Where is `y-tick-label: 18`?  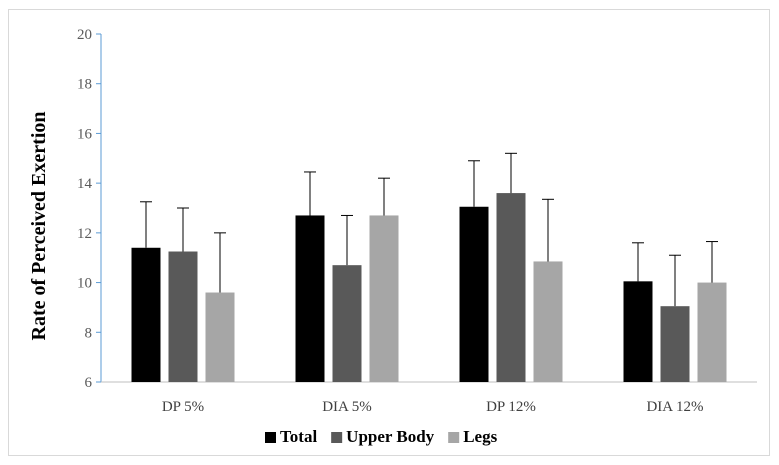 y-tick-label: 18 is located at coordinates (84, 85).